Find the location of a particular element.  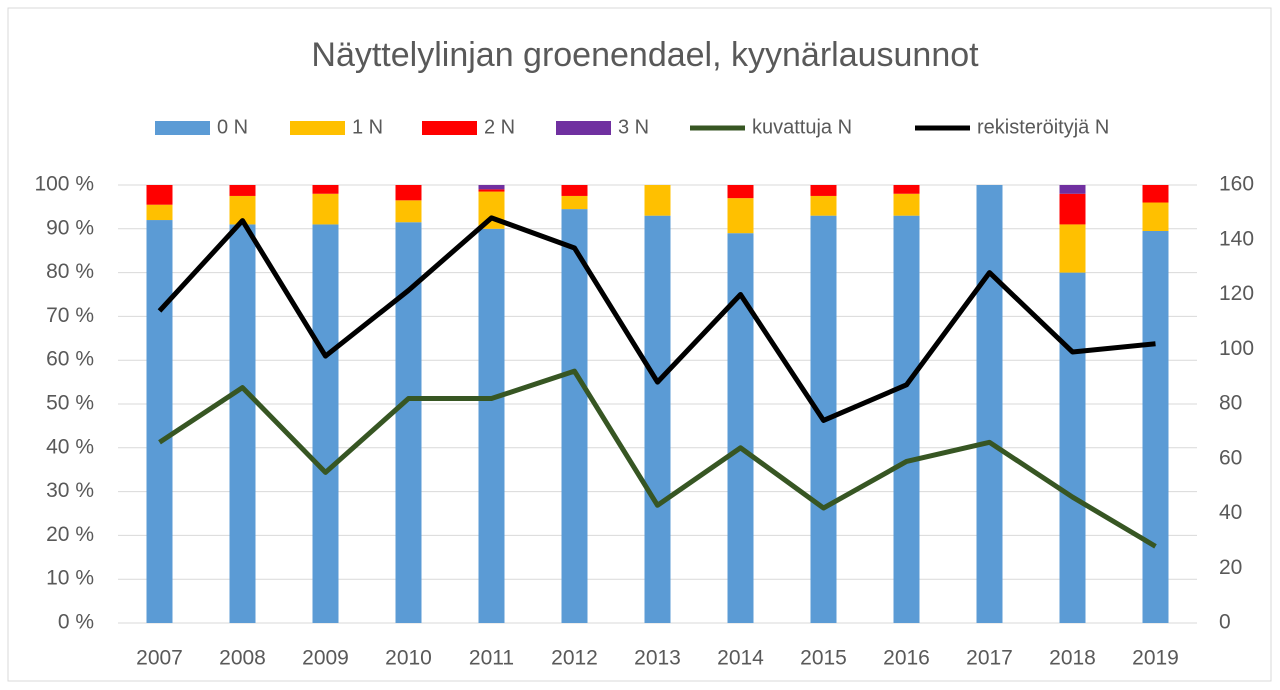

x-tick-label: 2009 is located at coordinates (325, 658).